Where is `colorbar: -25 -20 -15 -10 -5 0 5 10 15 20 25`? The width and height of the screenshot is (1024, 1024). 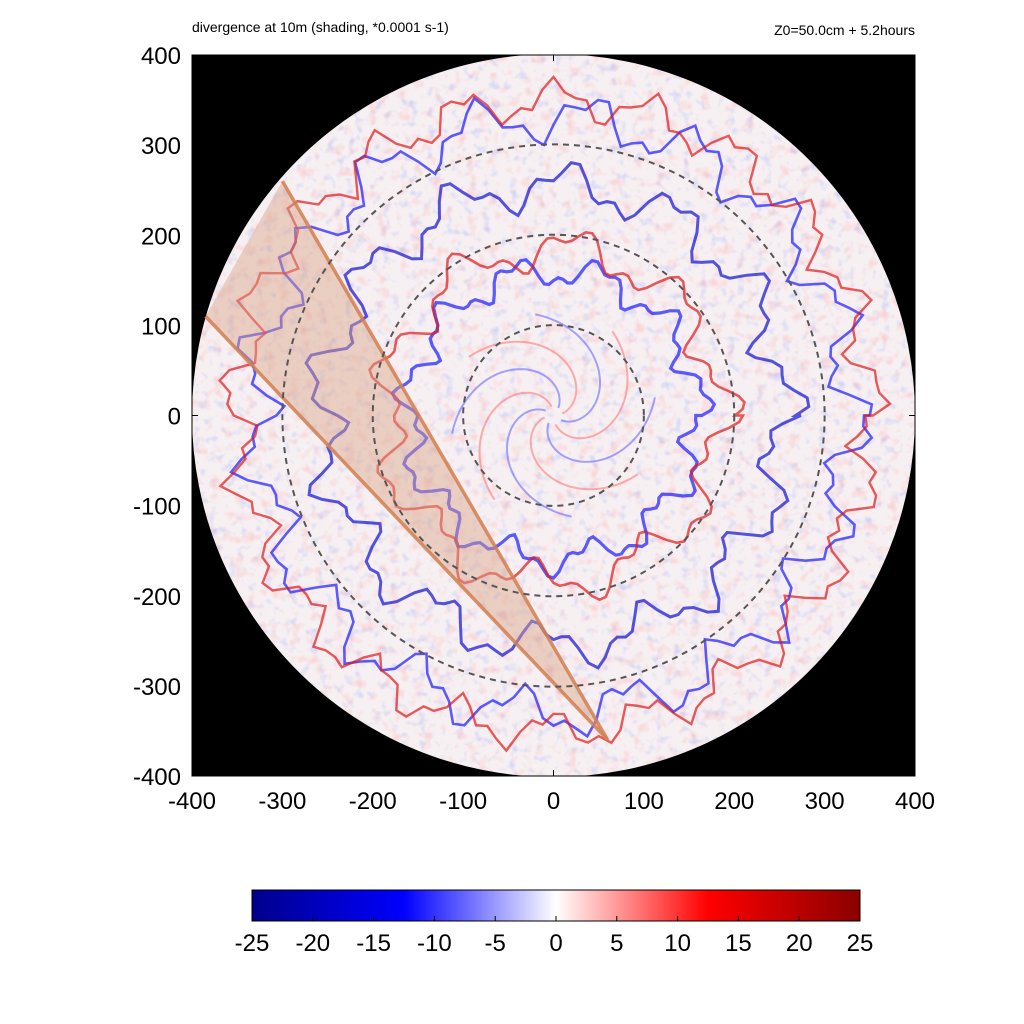 colorbar: -25 -20 -15 -10 -5 0 5 10 15 20 25 is located at coordinates (554, 923).